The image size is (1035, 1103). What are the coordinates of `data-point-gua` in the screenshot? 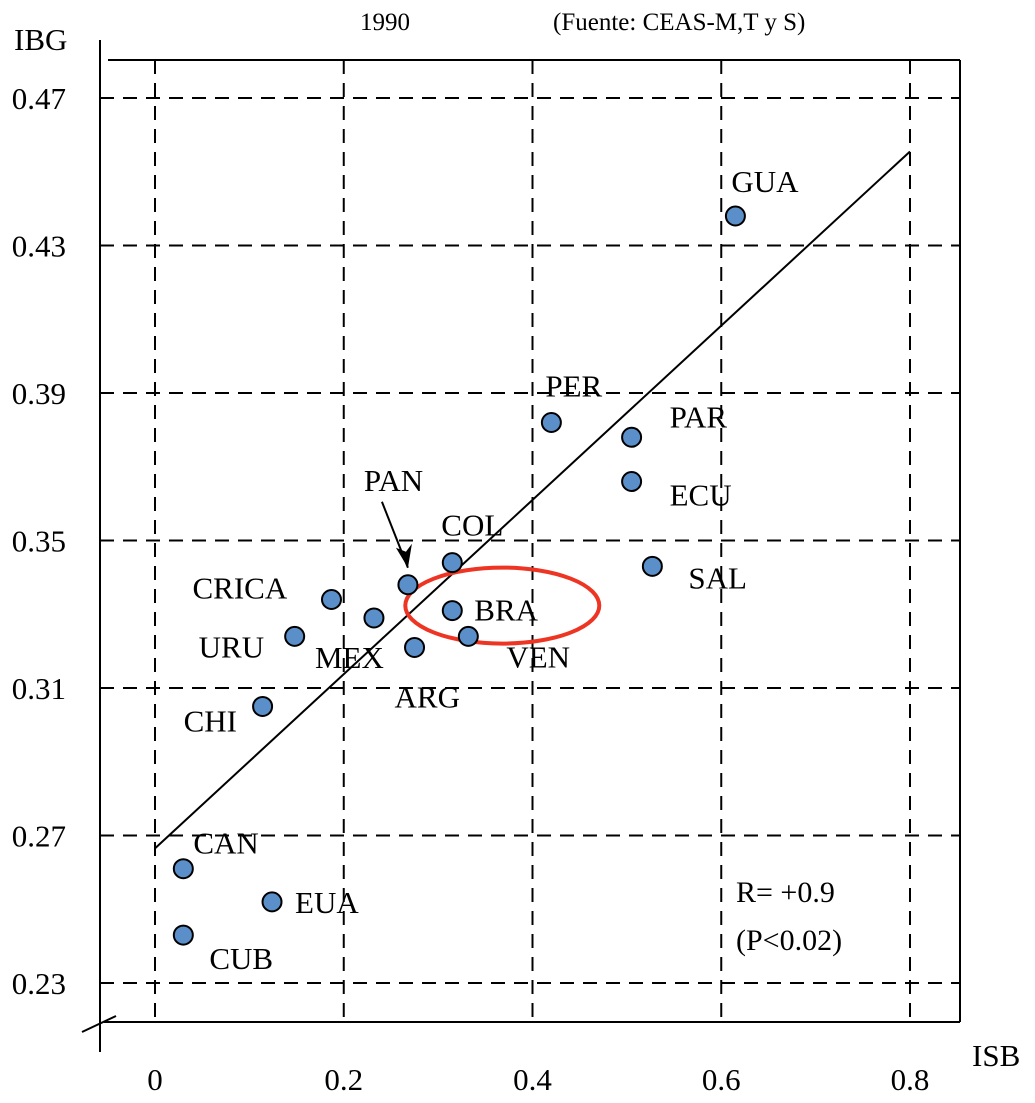 It's located at (735, 216).